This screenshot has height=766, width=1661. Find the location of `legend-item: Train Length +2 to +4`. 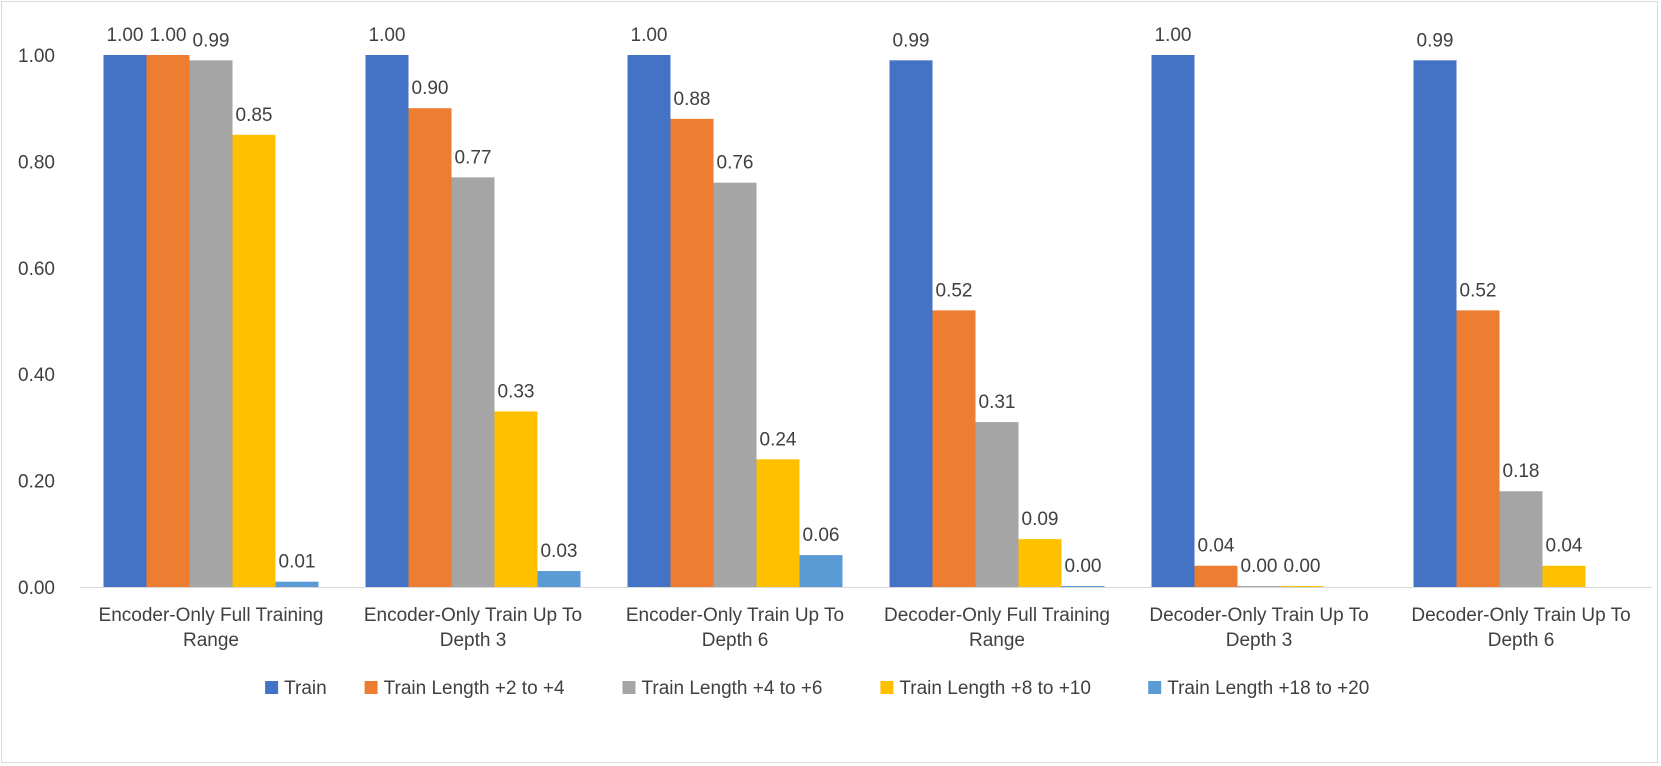

legend-item: Train Length +2 to +4 is located at coordinates (474, 688).